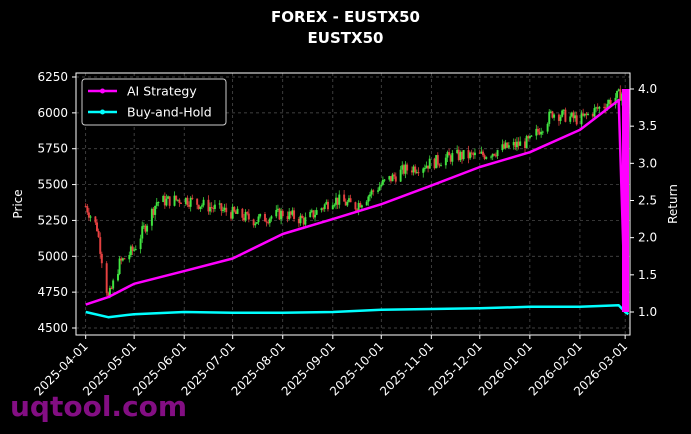 The width and height of the screenshot is (691, 434). Describe the element at coordinates (52, 77) in the screenshot. I see `y-tick-label-left: 6250` at that location.